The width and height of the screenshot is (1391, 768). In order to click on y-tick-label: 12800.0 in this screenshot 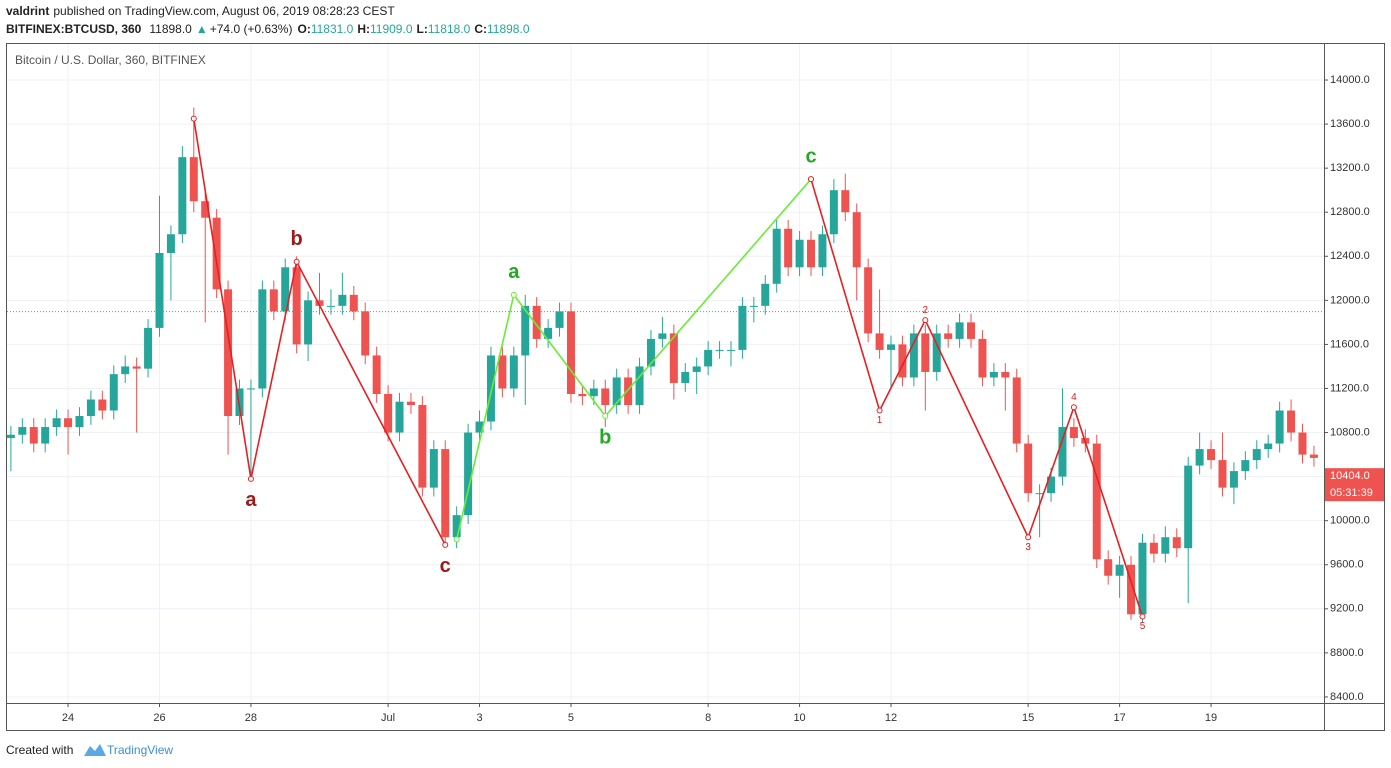, I will do `click(1350, 212)`.